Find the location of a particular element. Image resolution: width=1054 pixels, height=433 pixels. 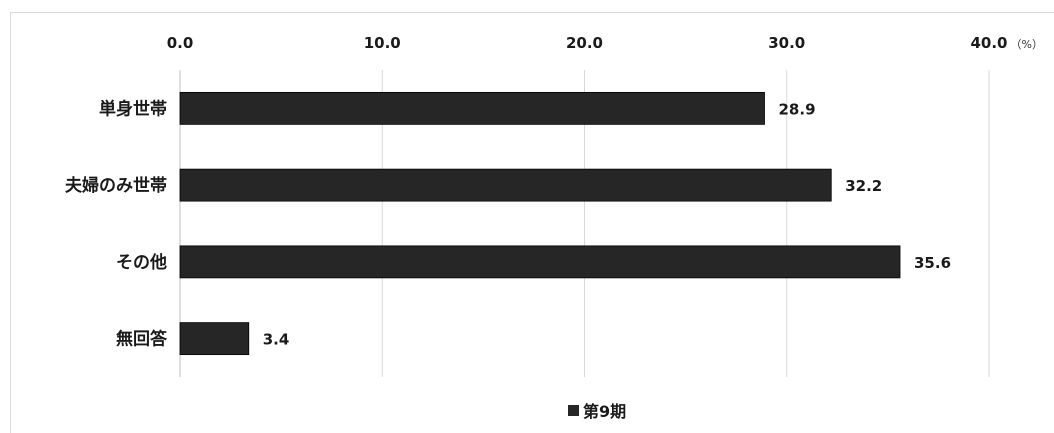

data-label: 3.4 is located at coordinates (276, 340).